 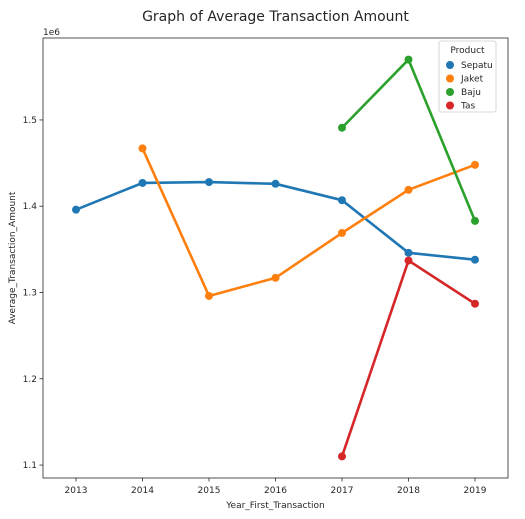 What do you see at coordinates (274, 506) in the screenshot?
I see `x-axis-label: Year_First_Transaction` at bounding box center [274, 506].